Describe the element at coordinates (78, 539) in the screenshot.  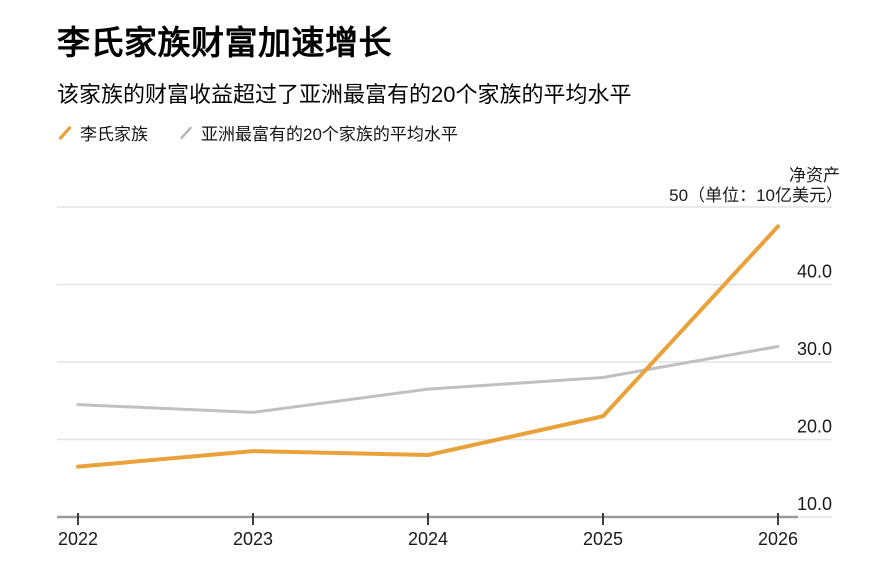
I see `x-tick-label: 2022` at that location.